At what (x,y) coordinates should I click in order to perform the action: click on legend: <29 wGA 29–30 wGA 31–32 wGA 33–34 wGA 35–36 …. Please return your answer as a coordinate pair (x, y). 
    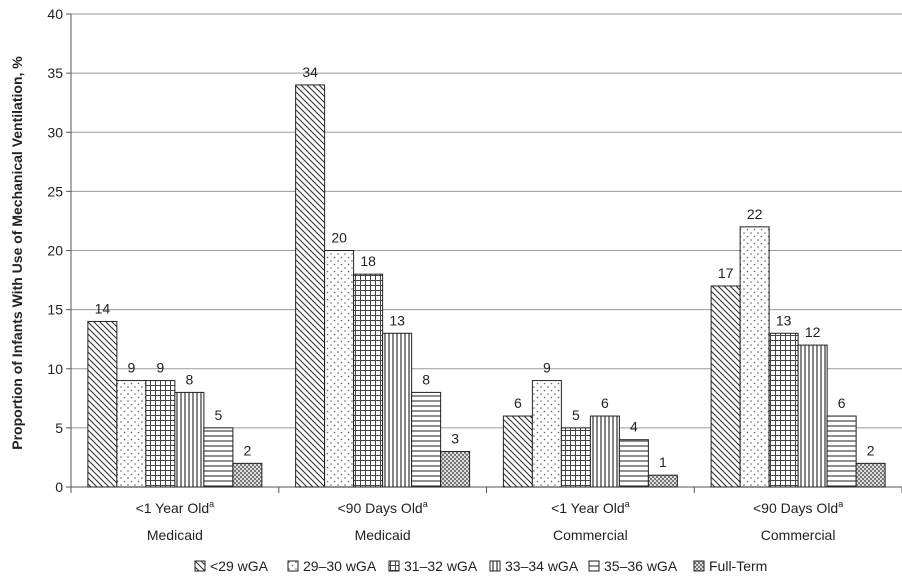
    Looking at the image, I should click on (480, 566).